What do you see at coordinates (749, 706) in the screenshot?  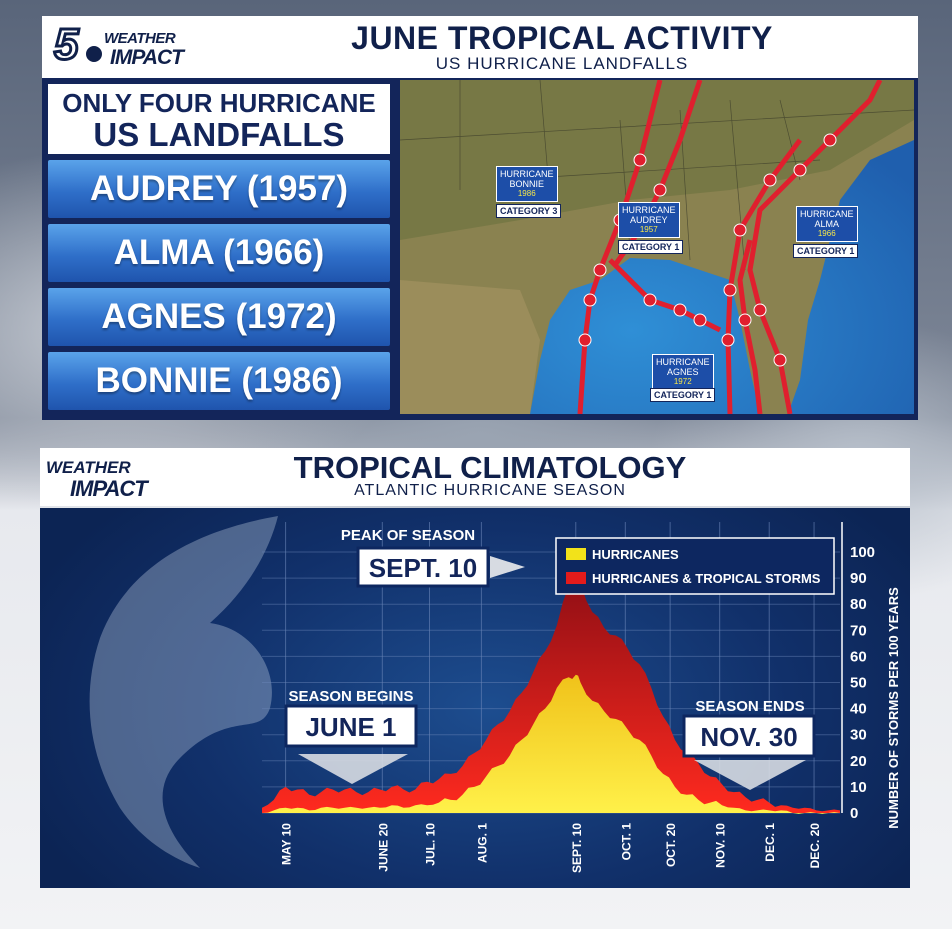 I see `annotation-ends-label: SEASON ENDS` at bounding box center [749, 706].